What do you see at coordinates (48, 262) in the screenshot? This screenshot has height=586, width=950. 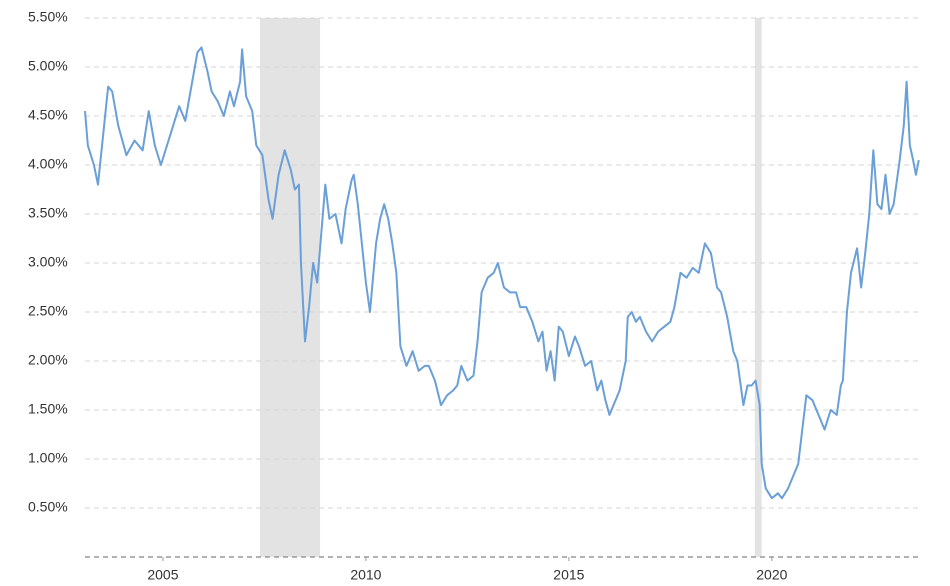 I see `y-tick-label: 3.00%` at bounding box center [48, 262].